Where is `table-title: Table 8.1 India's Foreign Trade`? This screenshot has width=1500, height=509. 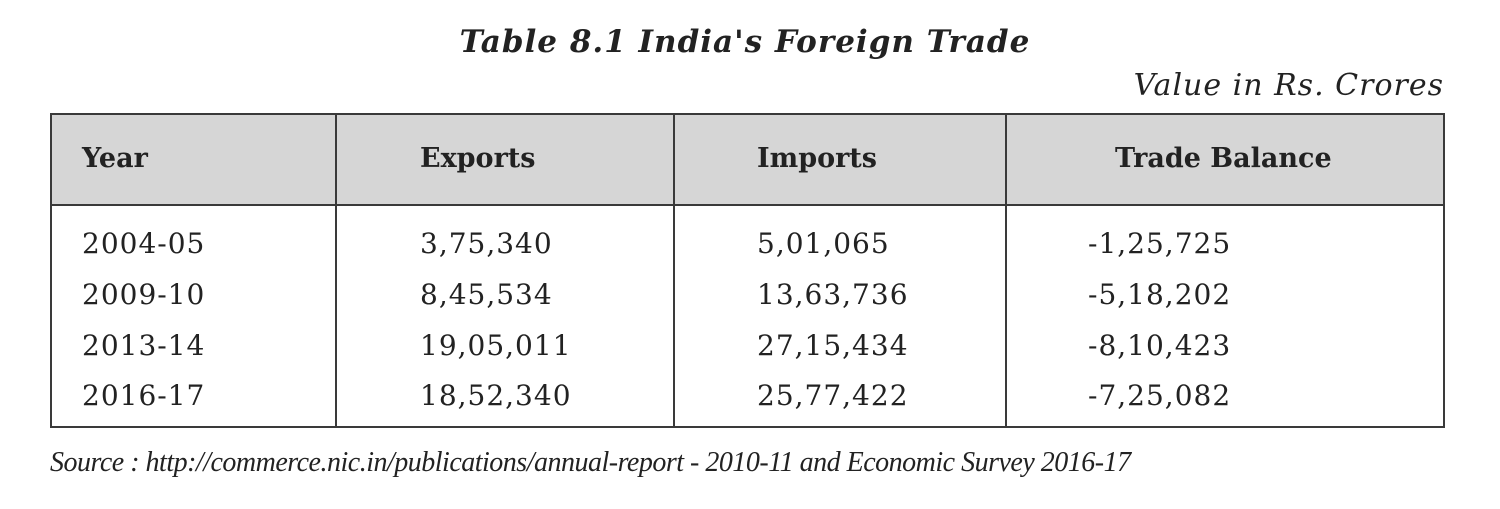
table-title: Table 8.1 India's Foreign Trade is located at coordinates (745, 42).